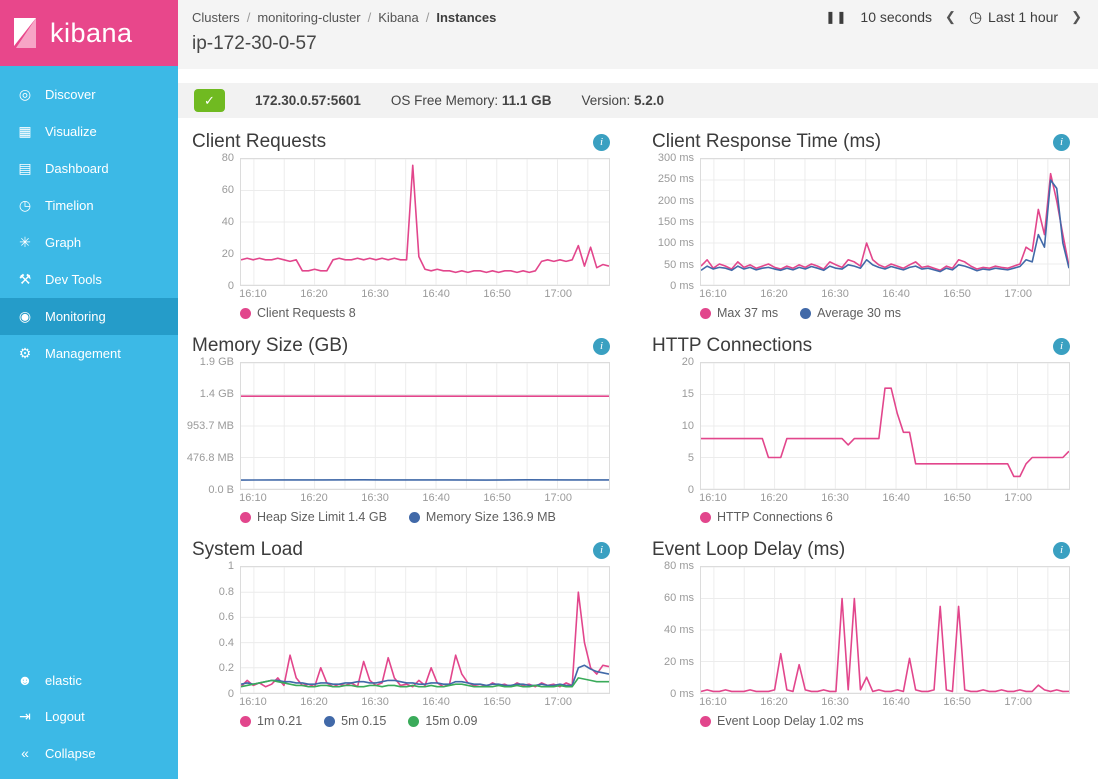 Image resolution: width=1098 pixels, height=779 pixels. Describe the element at coordinates (767, 141) in the screenshot. I see `chart-title: Client Response Time (ms)` at that location.